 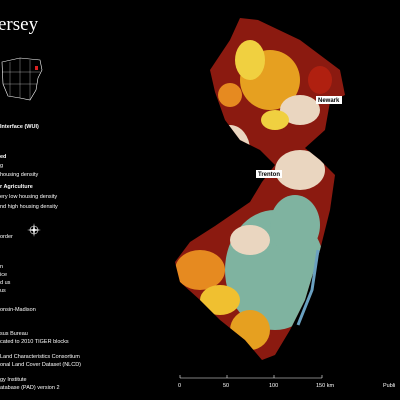 What do you see at coordinates (29, 207) in the screenshot?
I see `legend-item: nd high housing density` at bounding box center [29, 207].